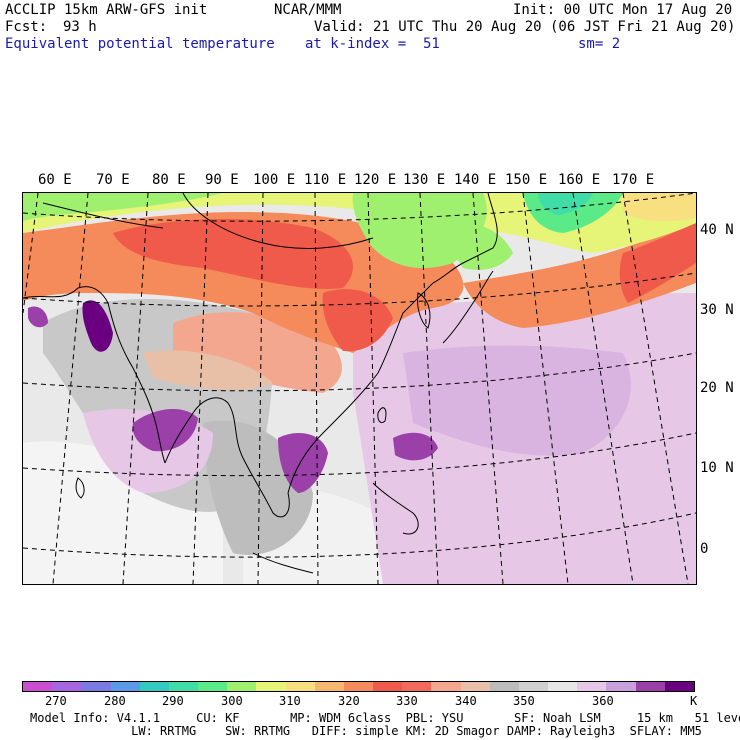 The height and width of the screenshot is (740, 740). What do you see at coordinates (466, 701) in the screenshot?
I see `colorbar-tick-label: 340` at bounding box center [466, 701].